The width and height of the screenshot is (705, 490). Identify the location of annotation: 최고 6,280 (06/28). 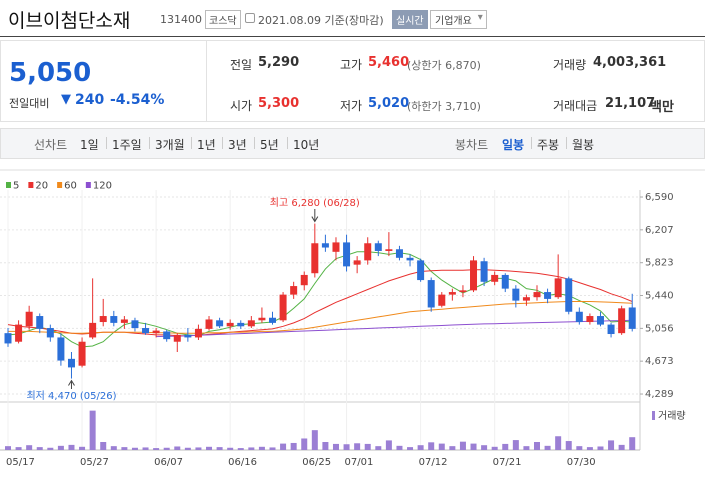
(315, 203).